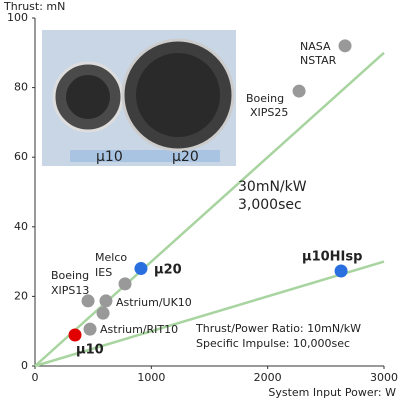  I want to click on inset-label: μ20, so click(185, 157).